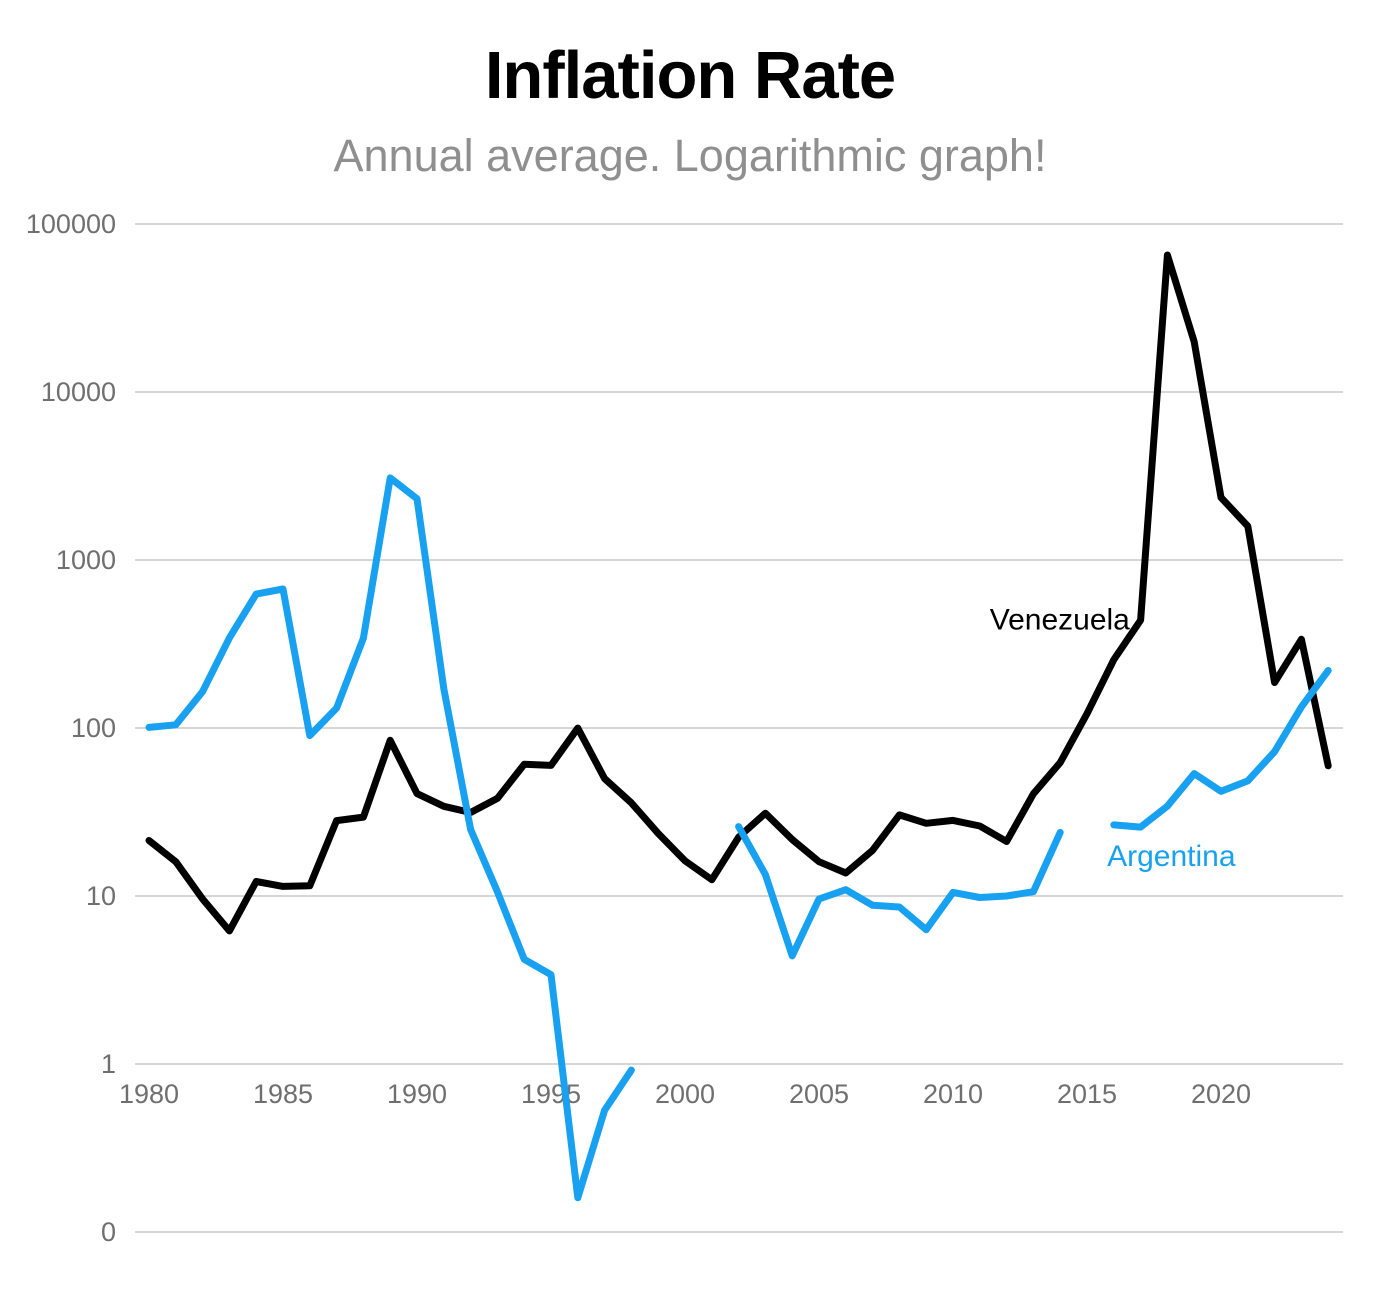 This screenshot has width=1380, height=1293. What do you see at coordinates (86, 560) in the screenshot?
I see `y-tick-label-1000: 1000` at bounding box center [86, 560].